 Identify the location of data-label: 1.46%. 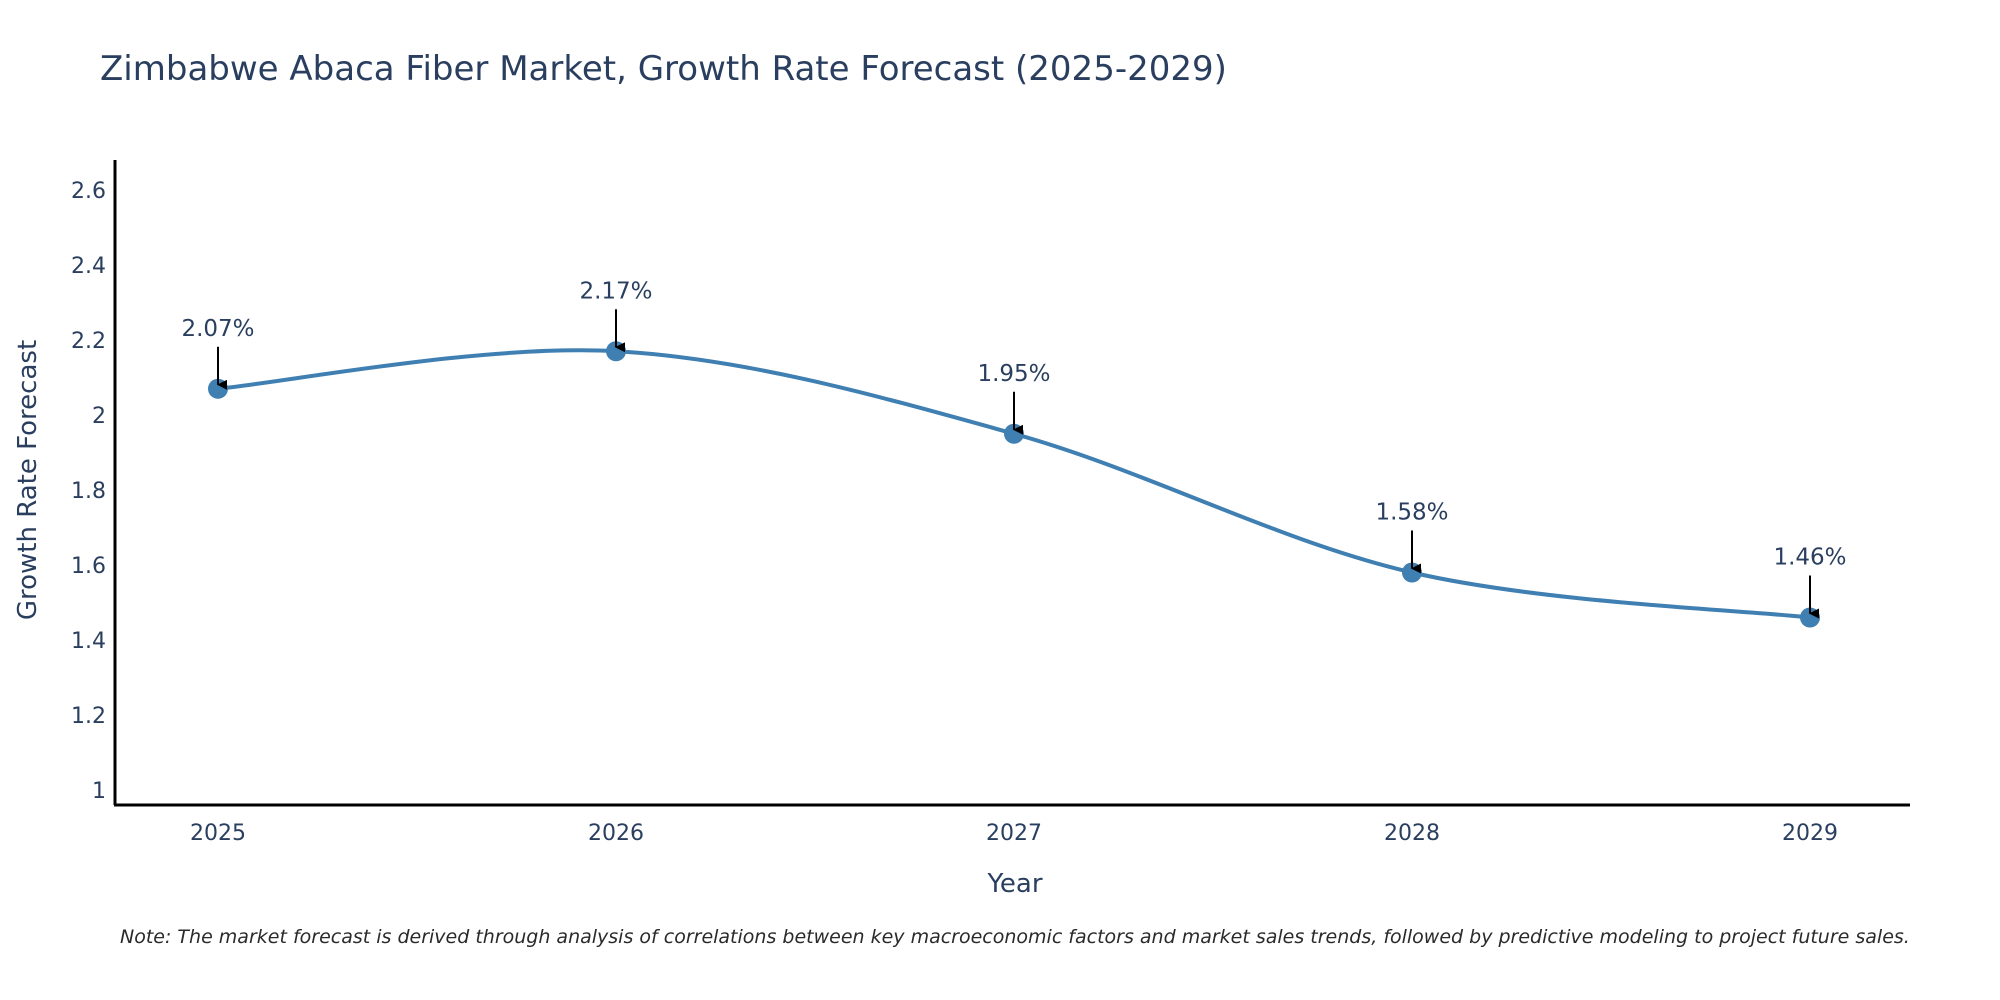
(1809, 558).